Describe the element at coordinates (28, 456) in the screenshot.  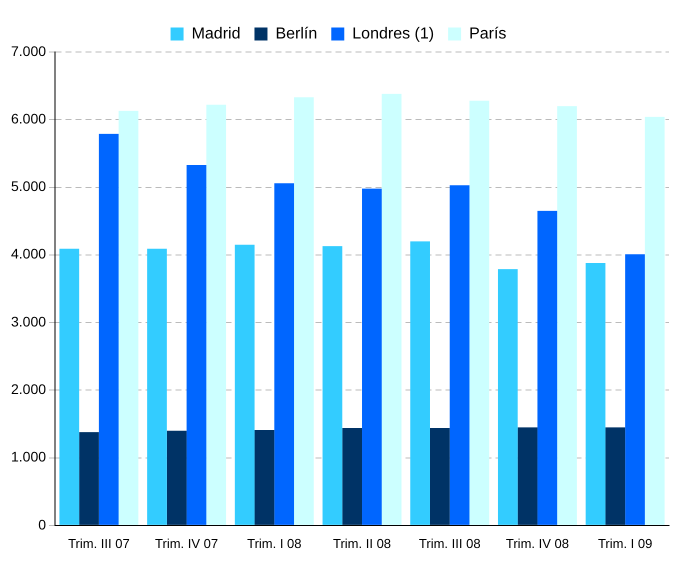
I see `y-tick-label: 1.000` at that location.